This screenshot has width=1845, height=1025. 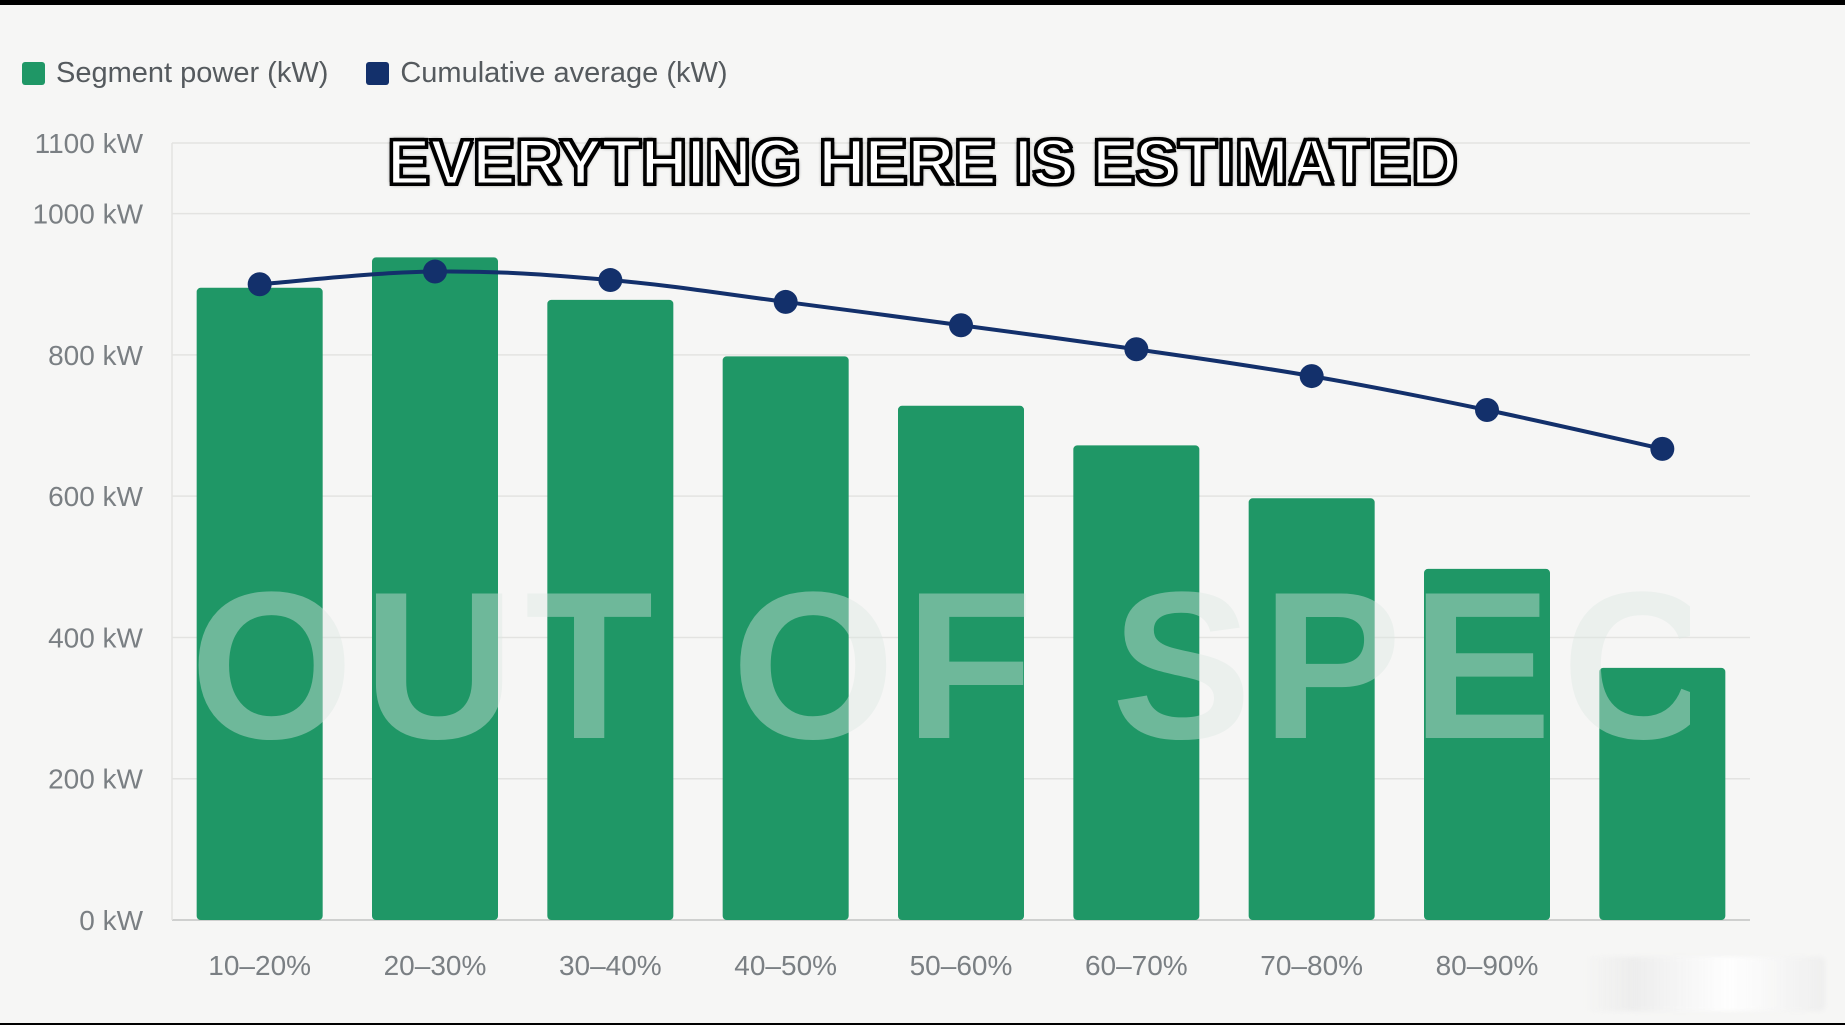 I want to click on x-tick-label: 50–60%, so click(x=961, y=965).